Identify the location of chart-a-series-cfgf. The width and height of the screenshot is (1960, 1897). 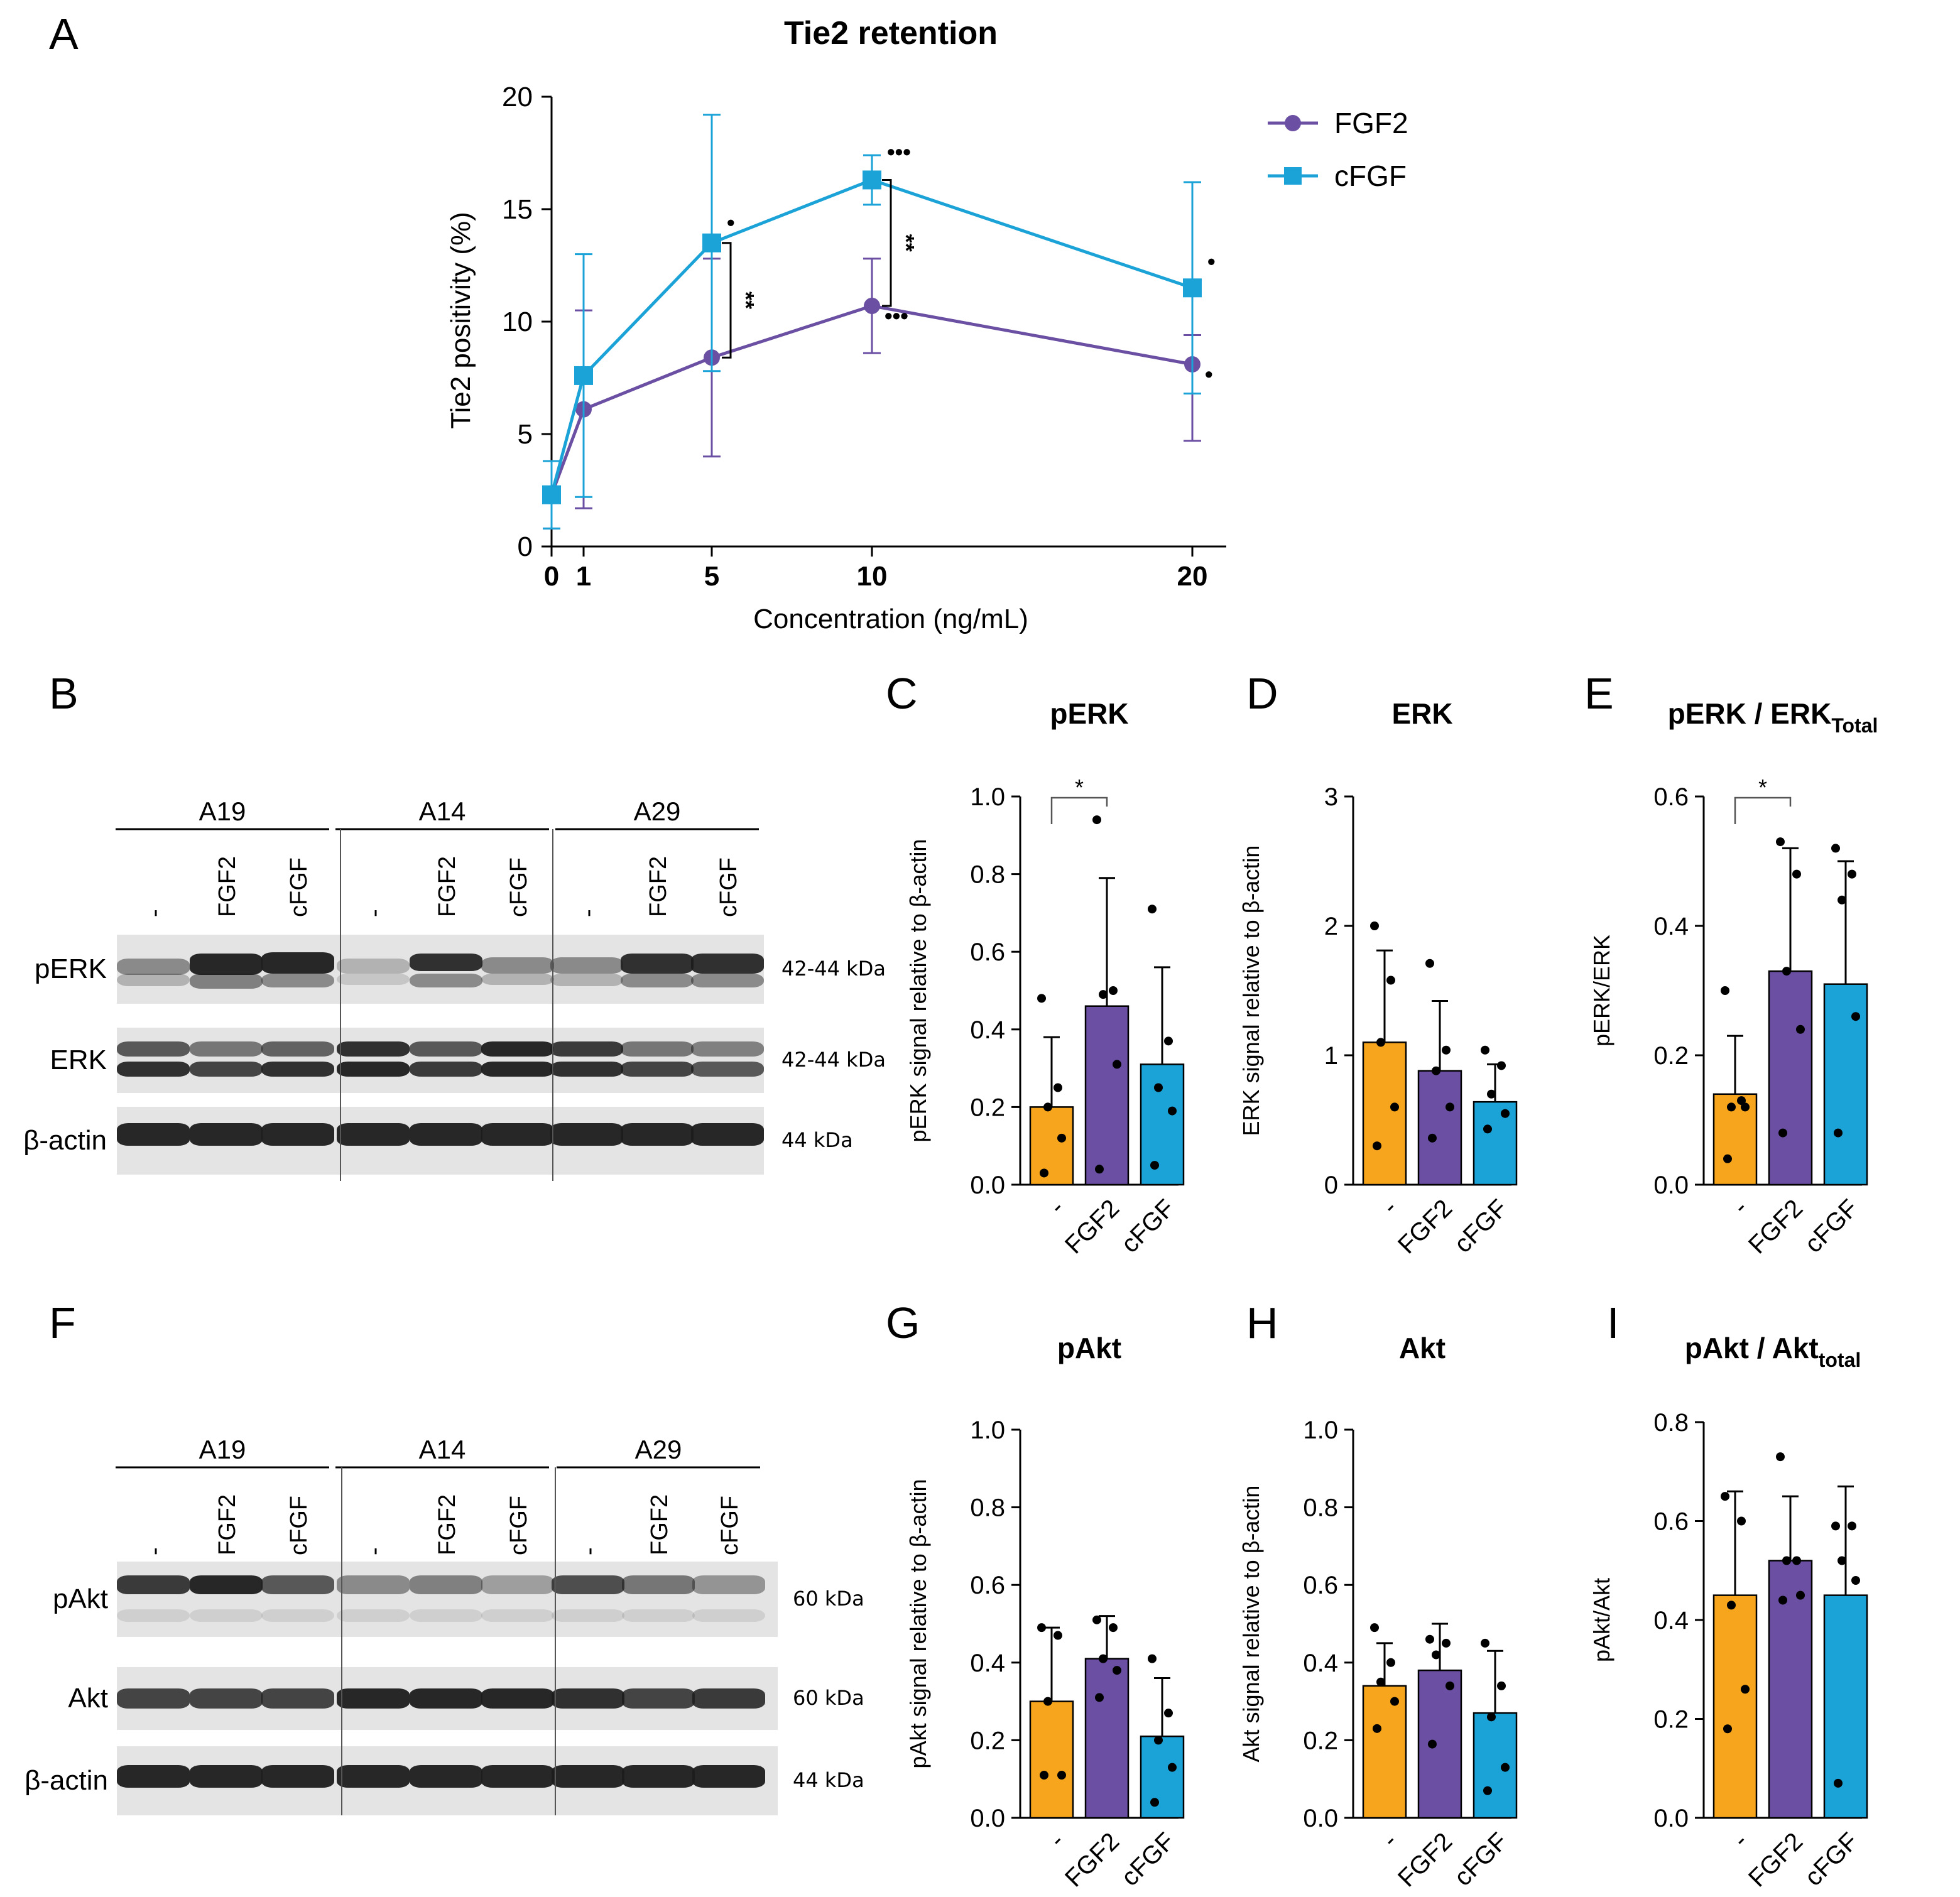
(872, 322).